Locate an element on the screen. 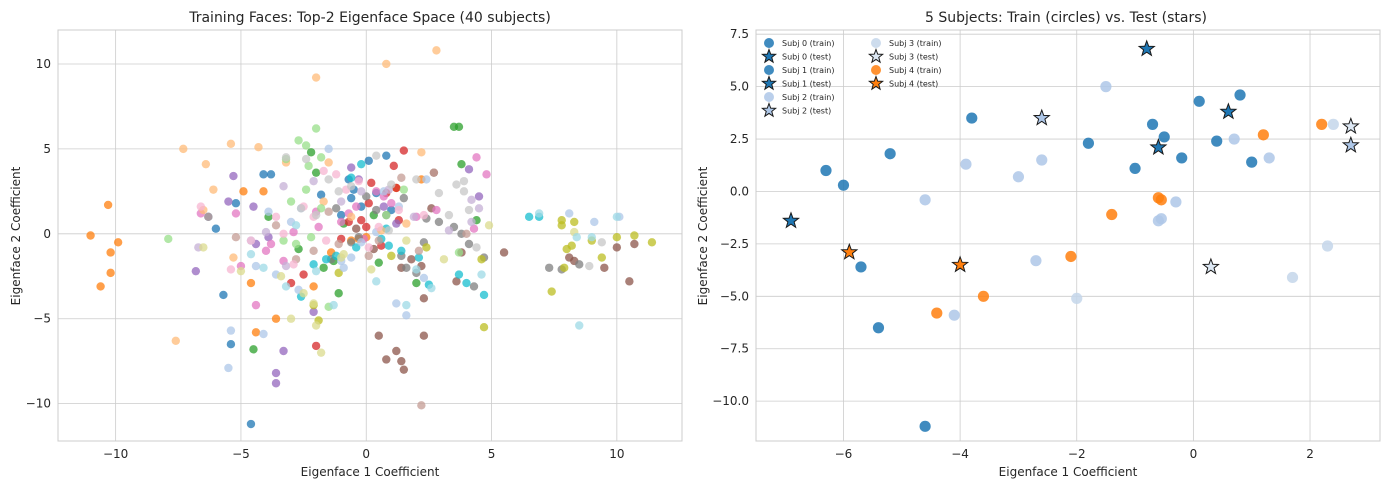 Image resolution: width=1389 pixels, height=490 pixels. y-tick-label: 0 is located at coordinates (47, 234).